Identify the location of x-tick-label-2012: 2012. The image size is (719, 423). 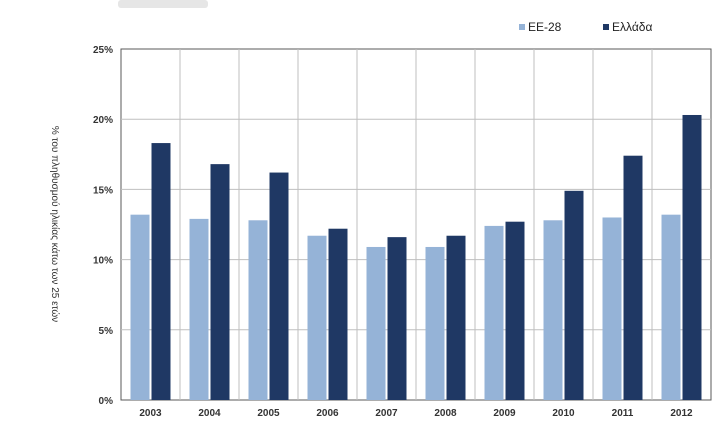
(681, 413).